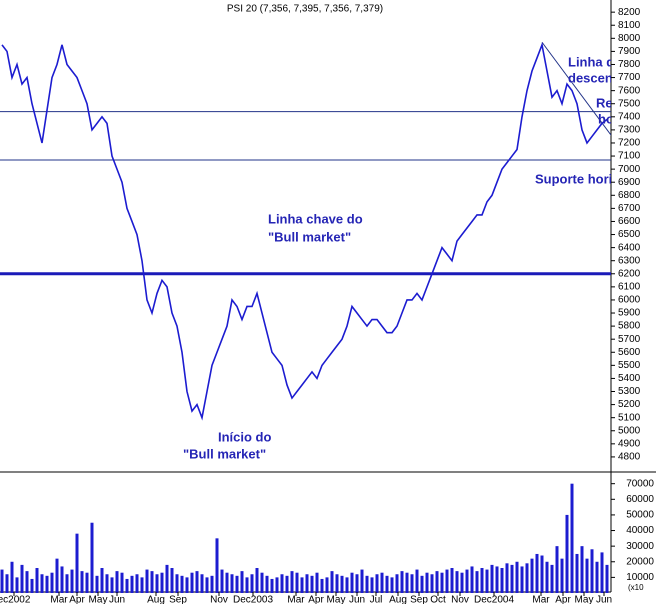 The height and width of the screenshot is (604, 656). I want to click on x-tick-label: May, so click(584, 599).